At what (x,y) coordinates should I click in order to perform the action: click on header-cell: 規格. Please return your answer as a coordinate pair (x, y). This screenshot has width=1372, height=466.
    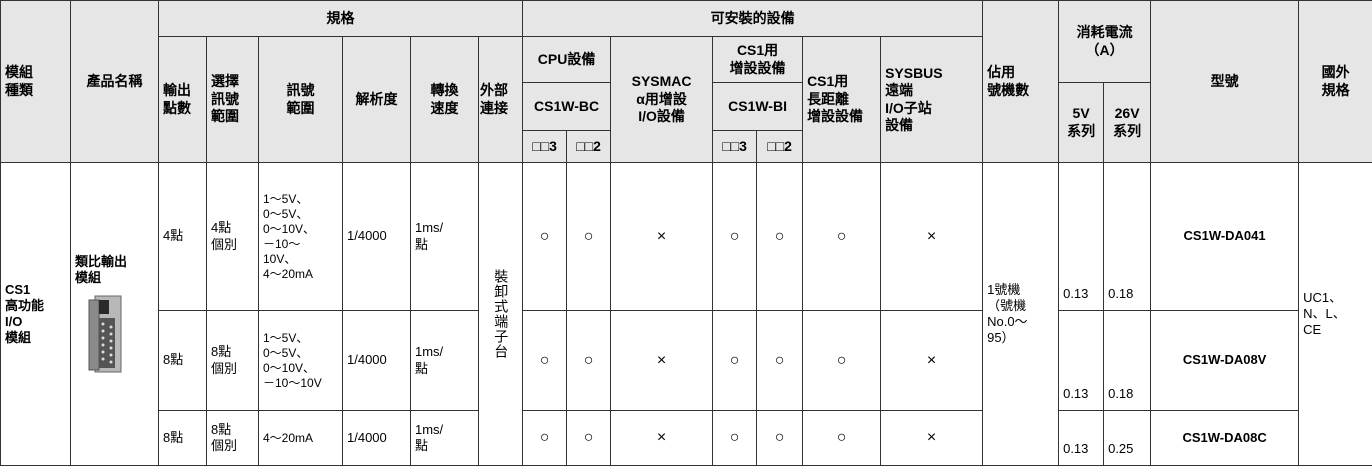
    Looking at the image, I should click on (341, 19).